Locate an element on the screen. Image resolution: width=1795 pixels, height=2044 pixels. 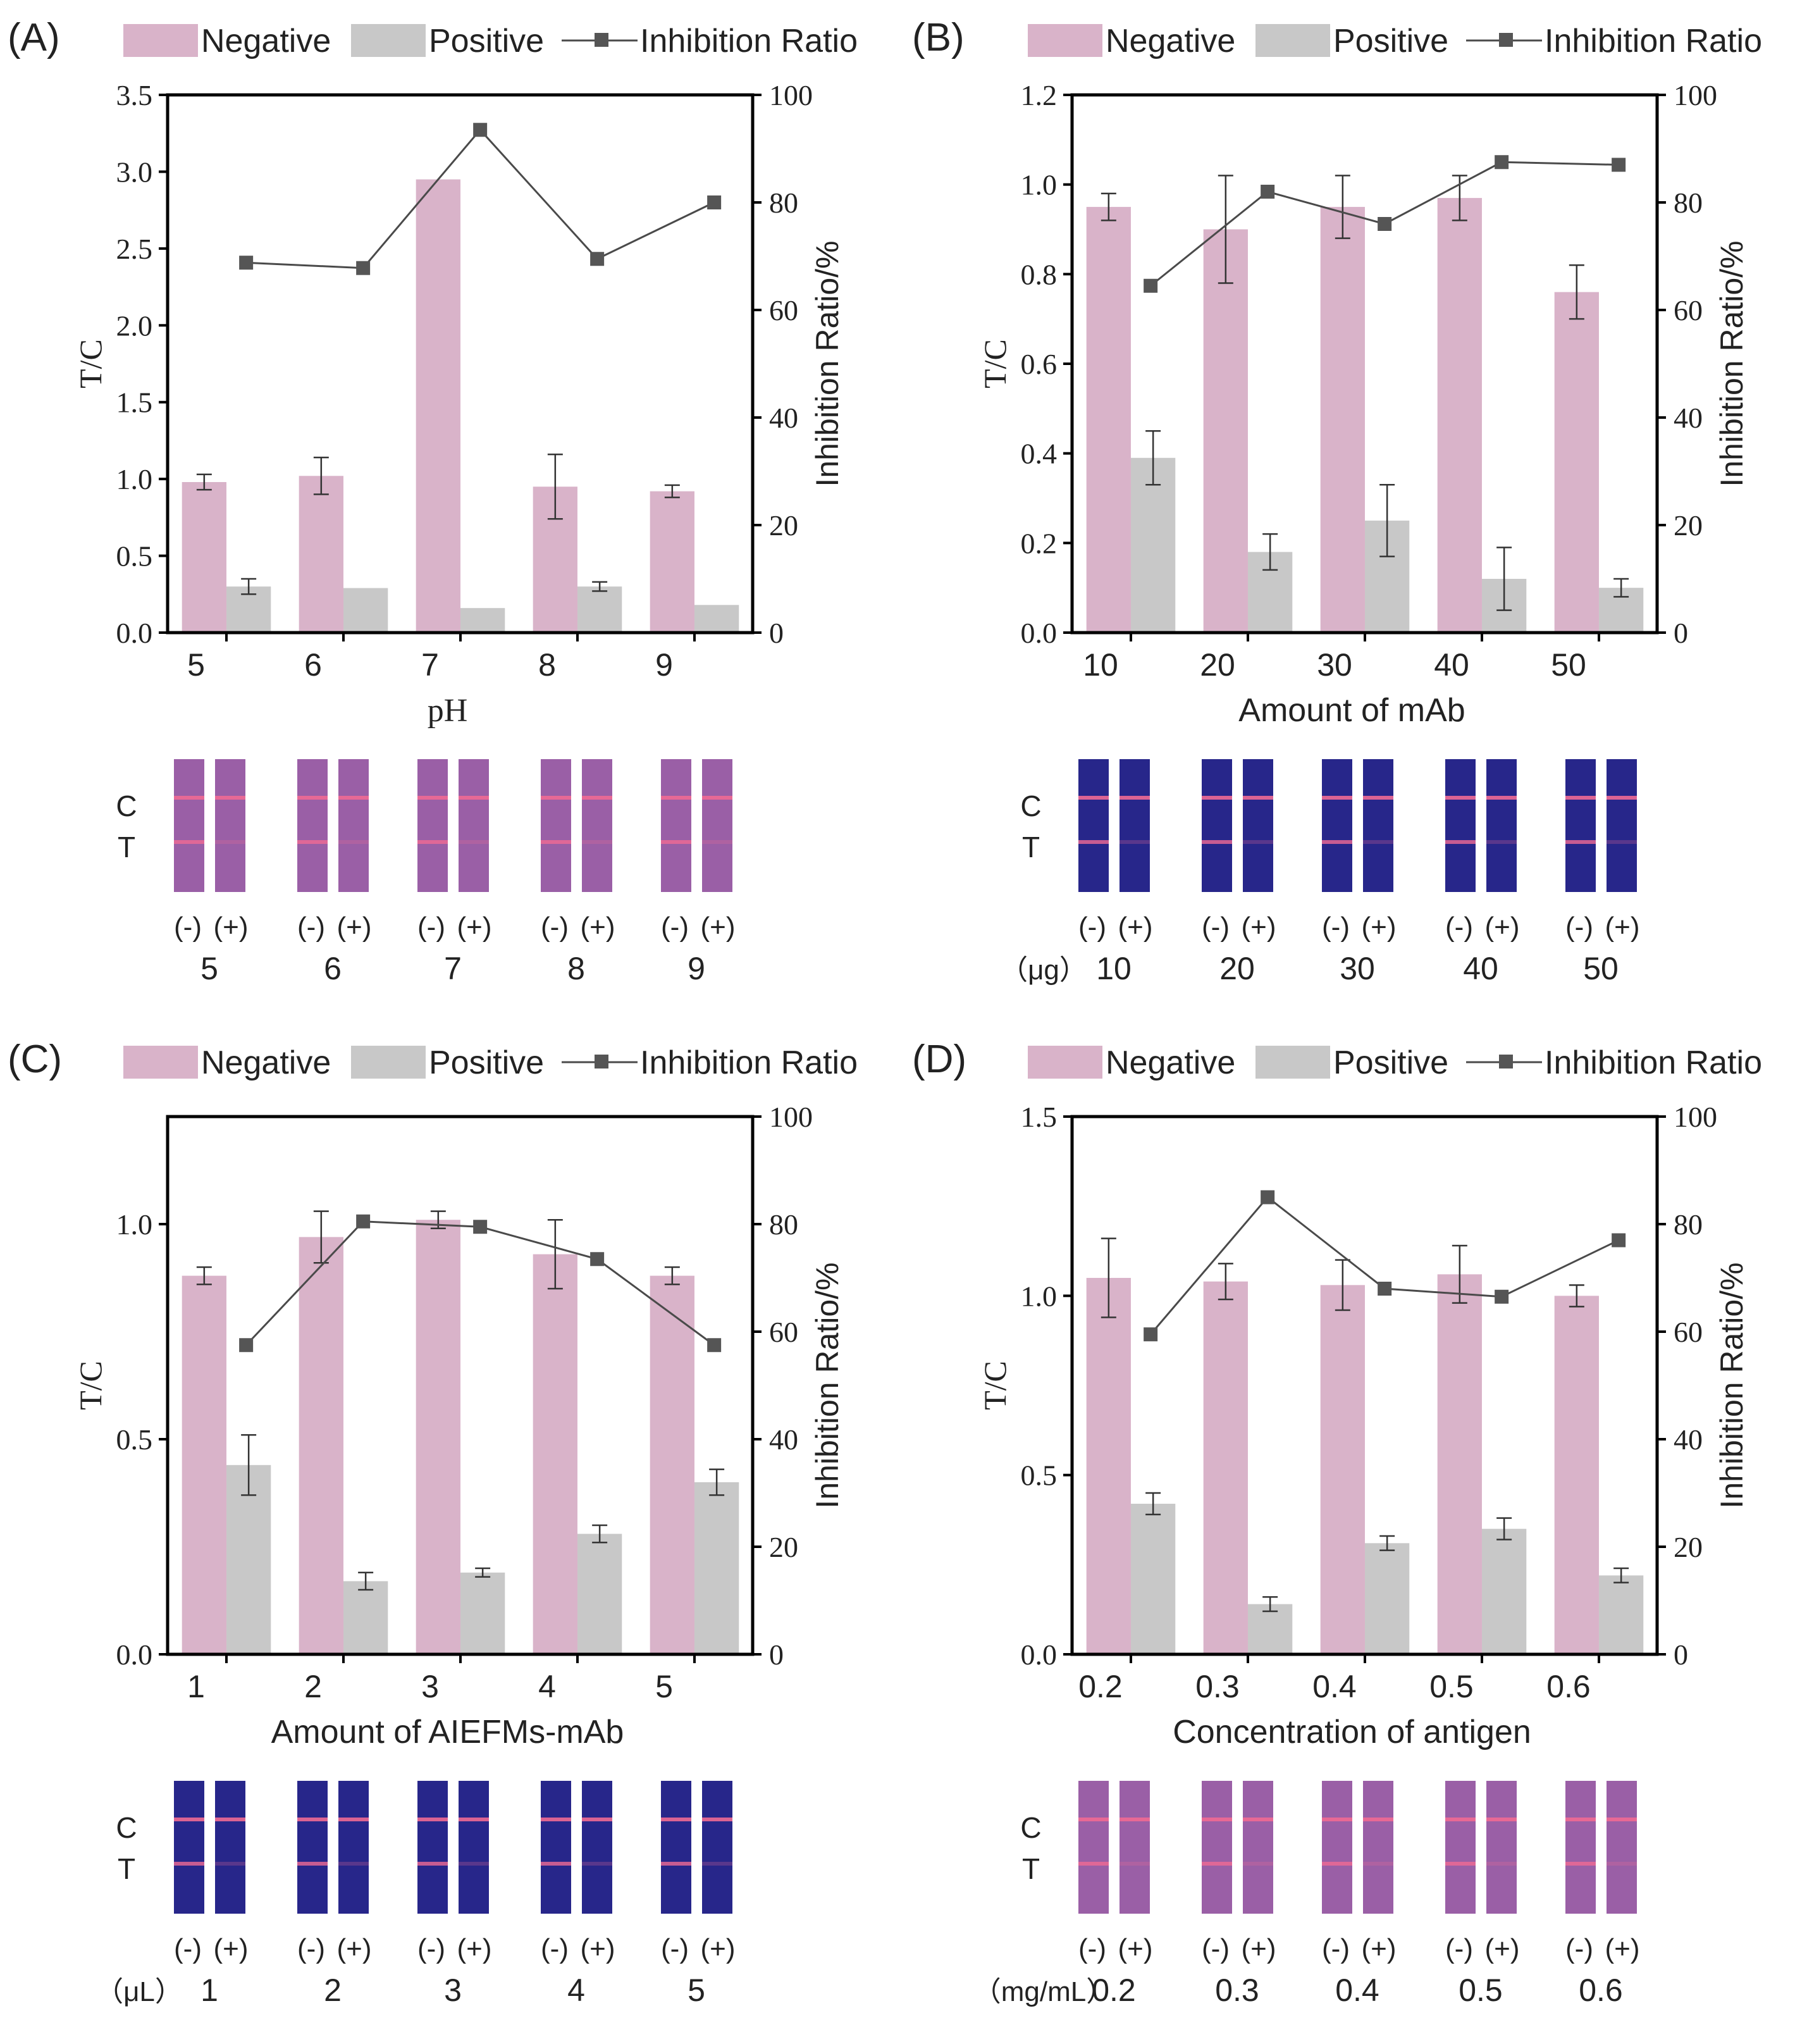
legend-positive-label: Positive is located at coordinates (487, 1062).